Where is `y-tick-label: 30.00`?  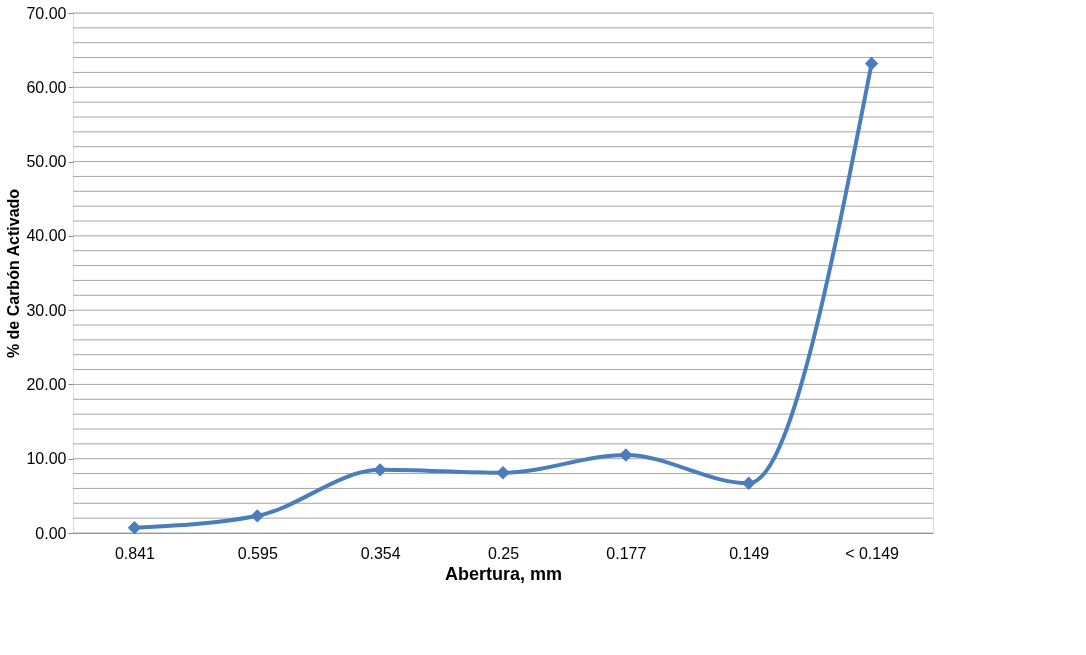 y-tick-label: 30.00 is located at coordinates (46, 310).